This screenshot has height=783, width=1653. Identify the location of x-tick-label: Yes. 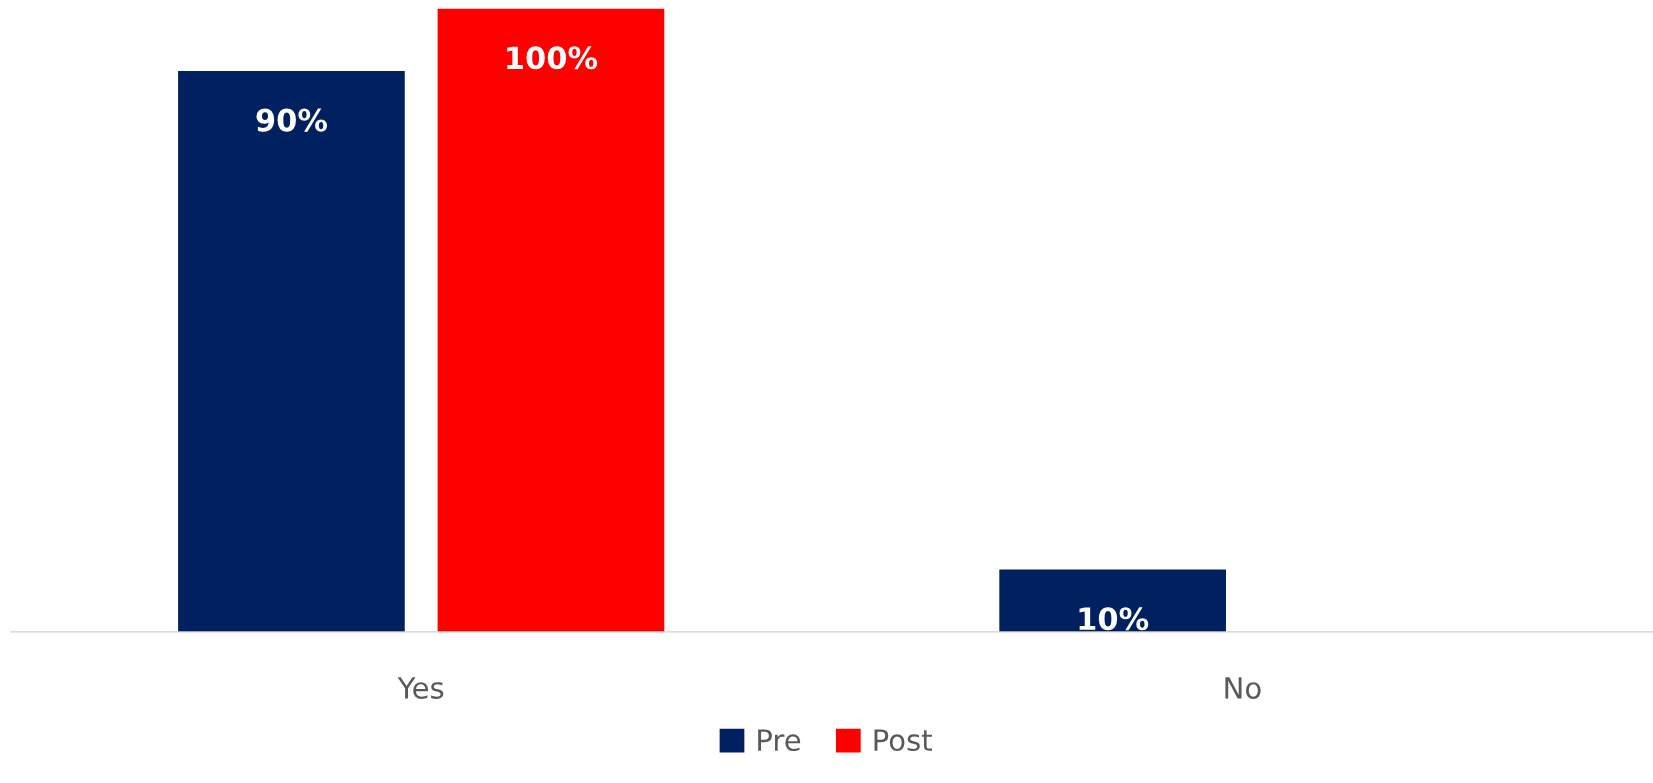
(420, 688).